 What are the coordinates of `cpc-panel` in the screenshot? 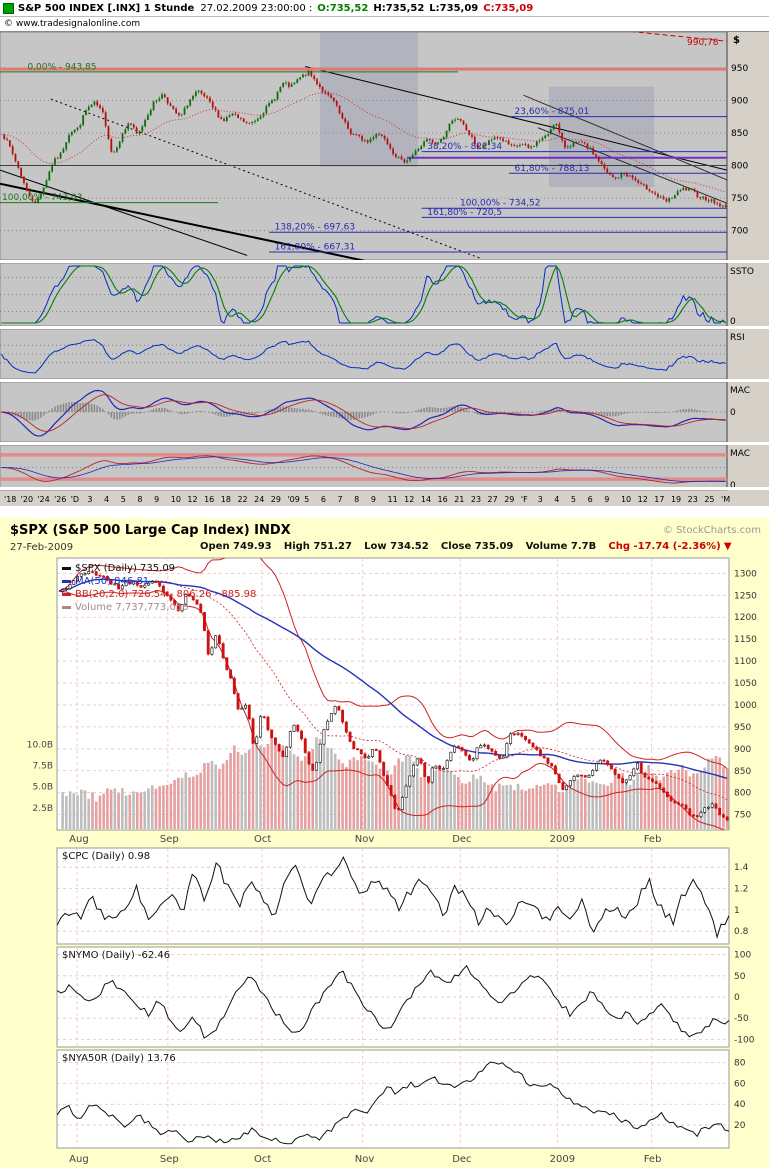 It's located at (393, 896).